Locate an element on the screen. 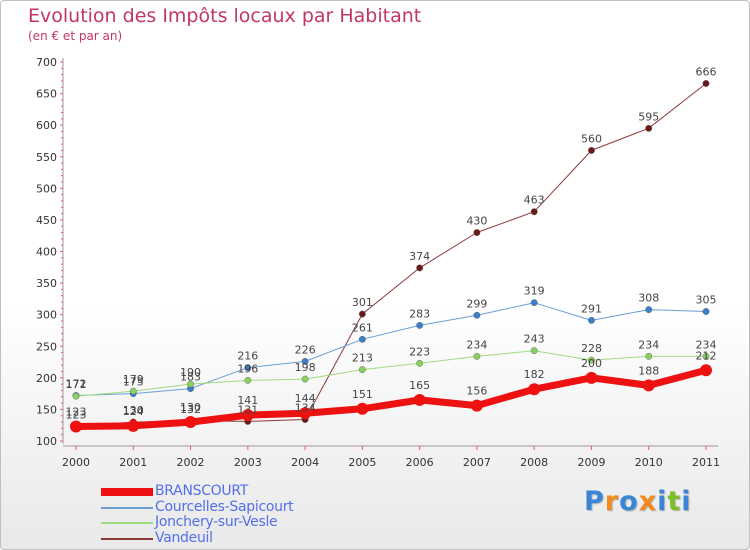  y-tick-label: 700 is located at coordinates (46, 62).